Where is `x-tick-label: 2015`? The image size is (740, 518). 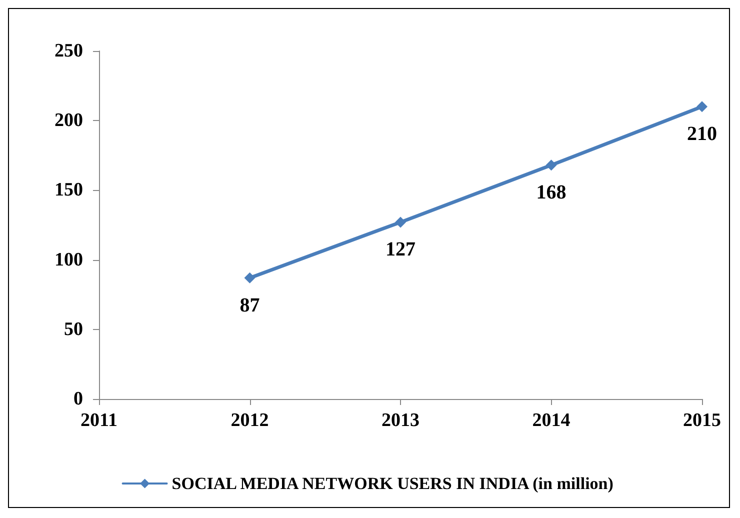
x-tick-label: 2015 is located at coordinates (702, 420).